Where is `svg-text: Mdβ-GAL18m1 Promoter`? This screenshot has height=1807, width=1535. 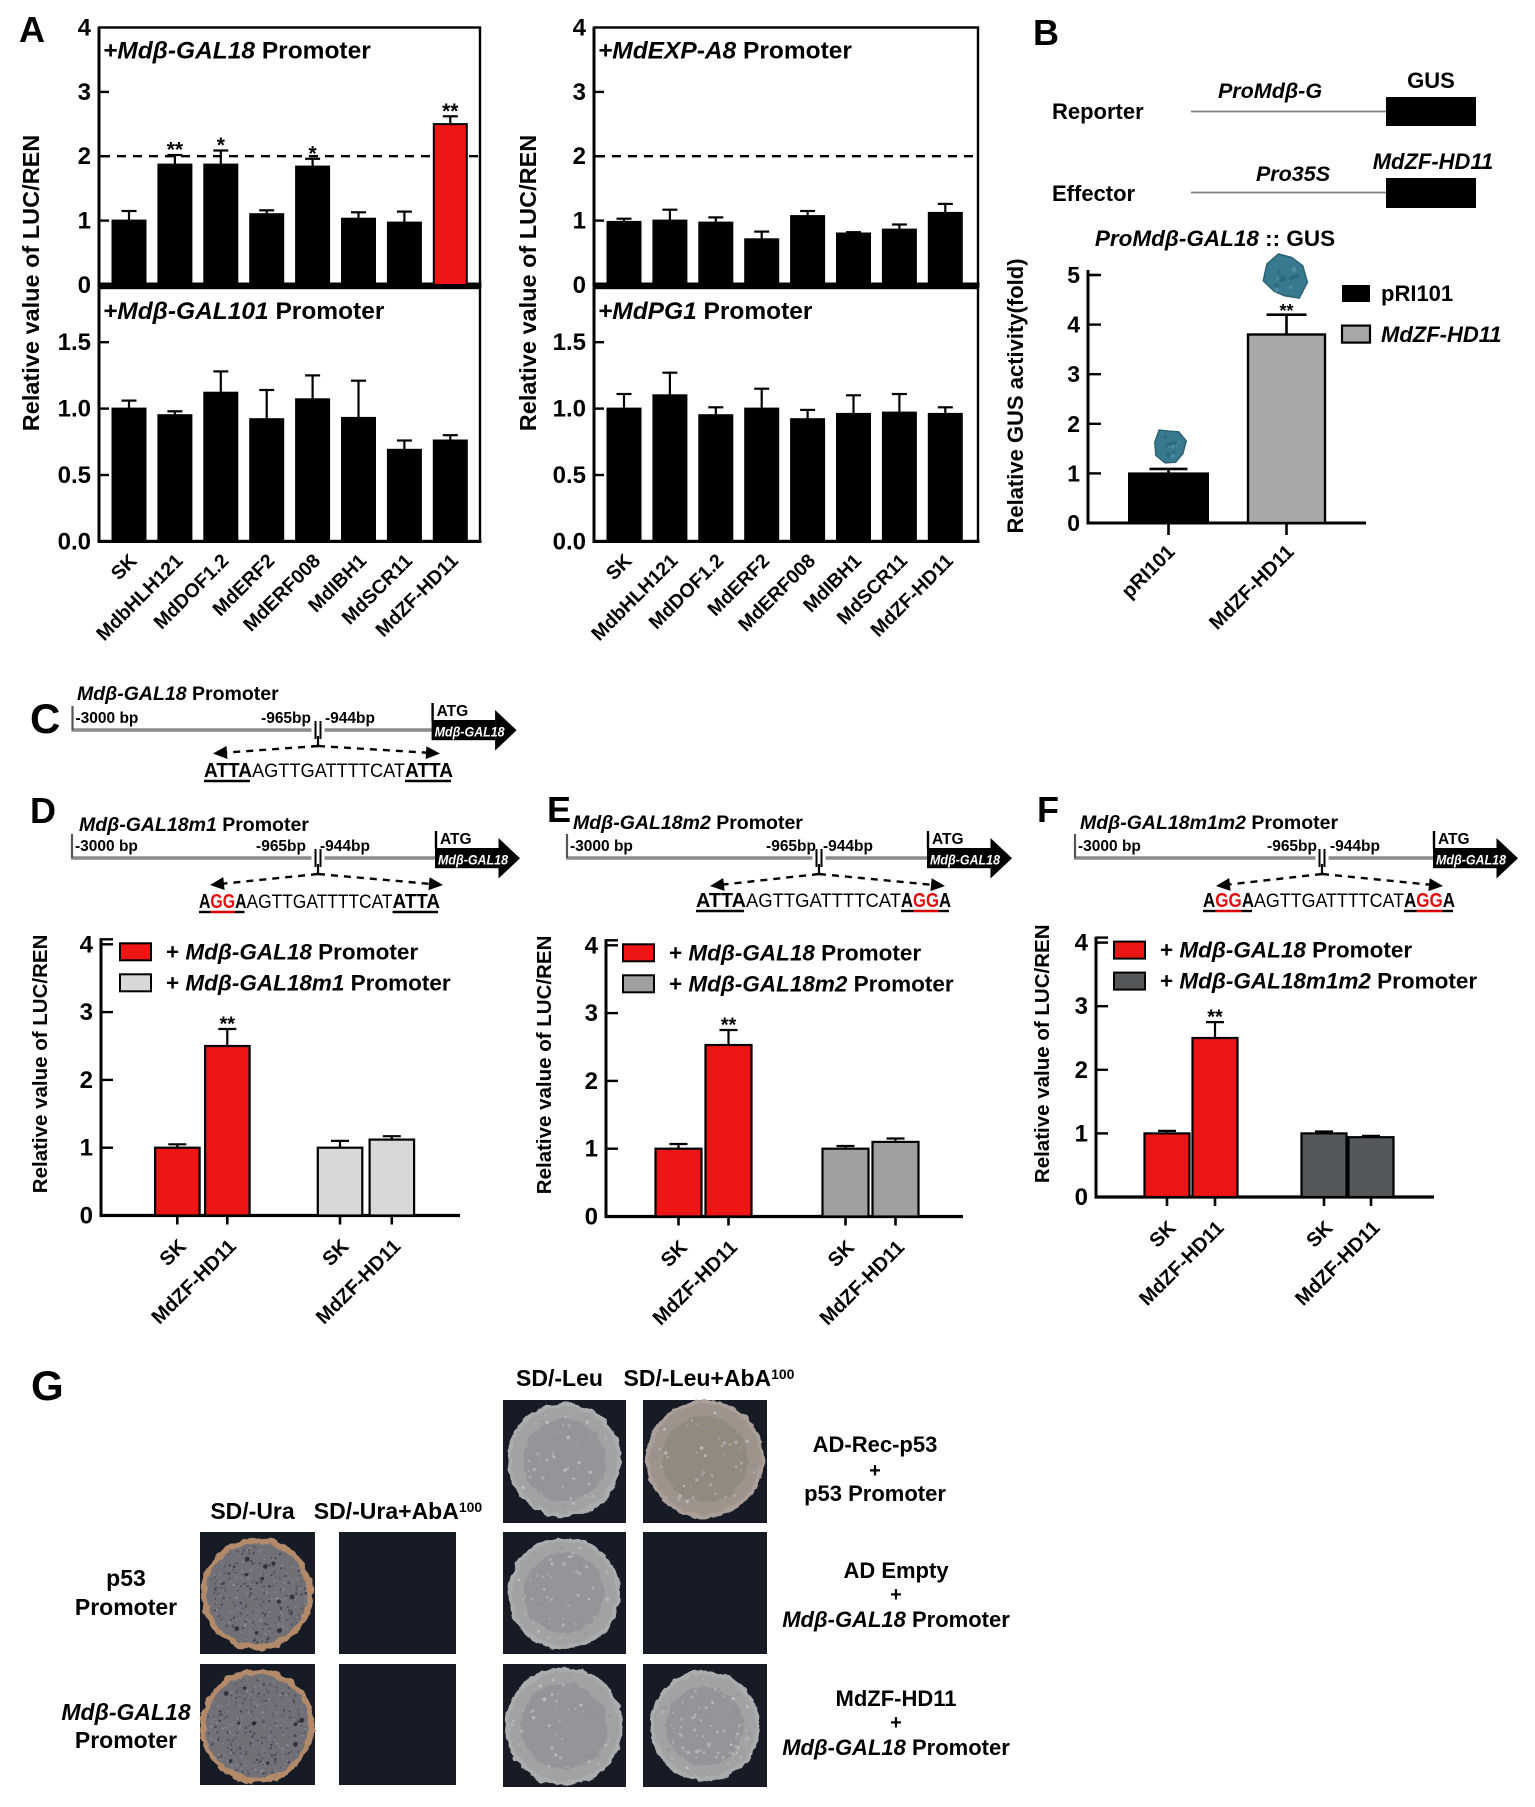 svg-text: Mdβ-GAL18m1 Promoter is located at coordinates (194, 825).